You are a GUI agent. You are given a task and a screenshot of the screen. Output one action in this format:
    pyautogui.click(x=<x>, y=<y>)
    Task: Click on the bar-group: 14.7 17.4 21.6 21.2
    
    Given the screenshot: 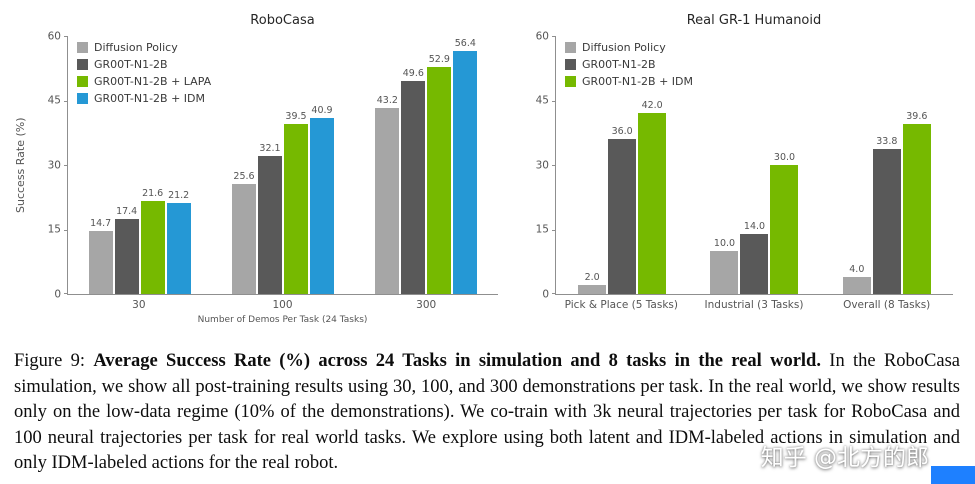 What is the action you would take?
    pyautogui.click(x=139, y=241)
    